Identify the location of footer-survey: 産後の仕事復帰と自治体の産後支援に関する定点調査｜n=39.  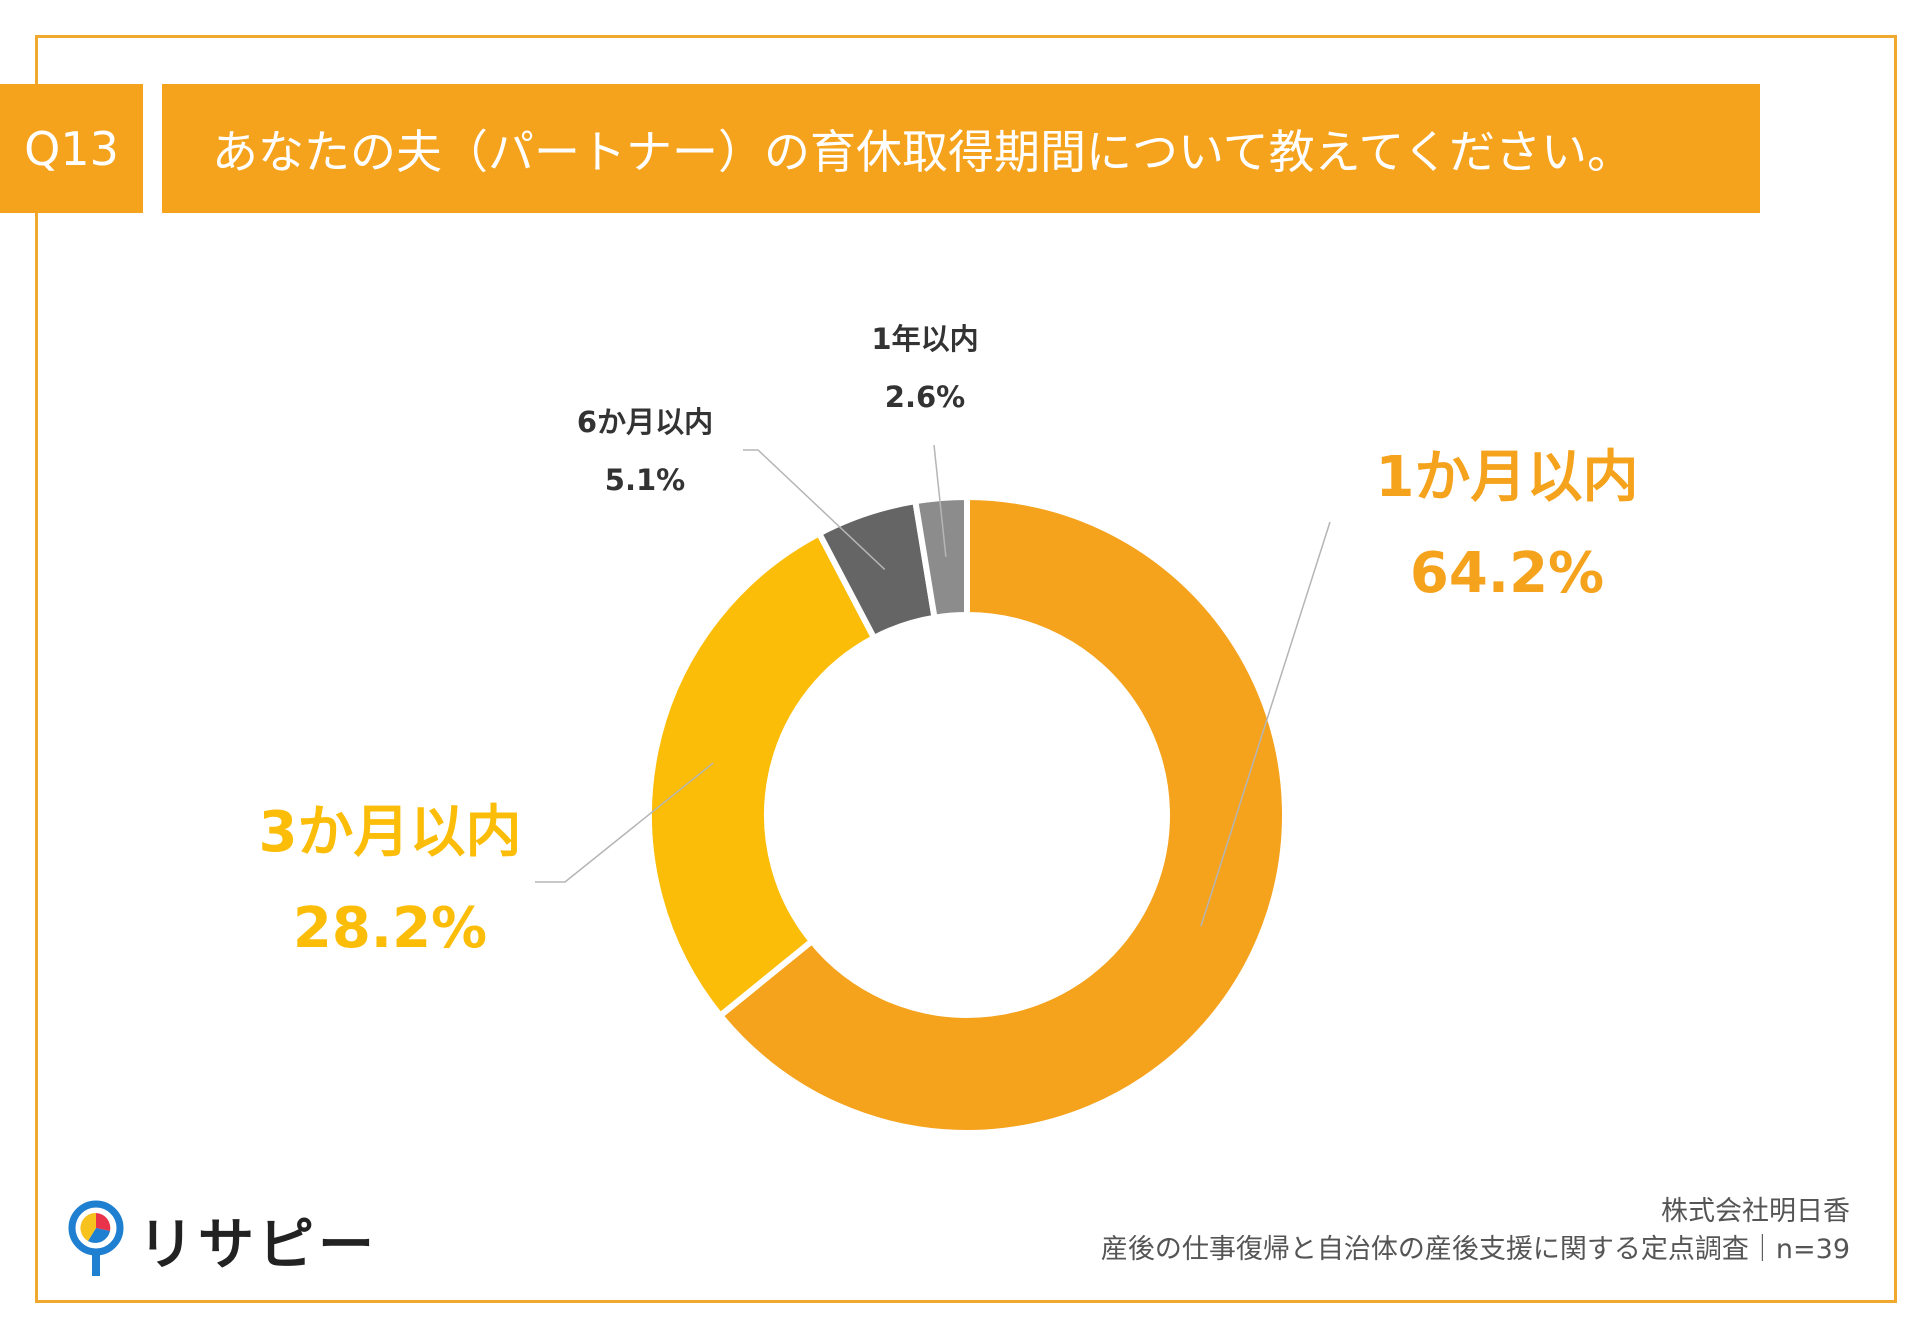
(1475, 1249).